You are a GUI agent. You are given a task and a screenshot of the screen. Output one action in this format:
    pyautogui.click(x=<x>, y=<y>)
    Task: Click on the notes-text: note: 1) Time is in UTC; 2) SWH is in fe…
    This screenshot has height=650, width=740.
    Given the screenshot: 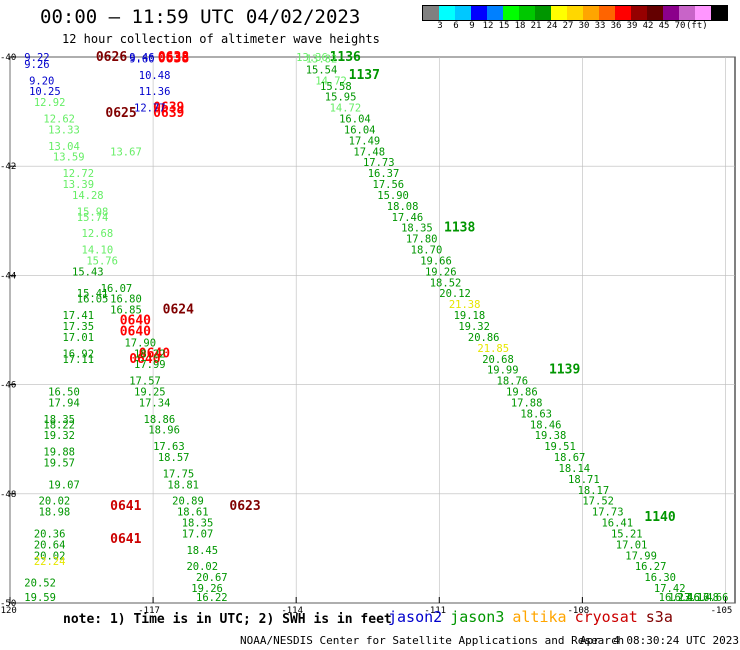 What is the action you would take?
    pyautogui.click(x=227, y=619)
    